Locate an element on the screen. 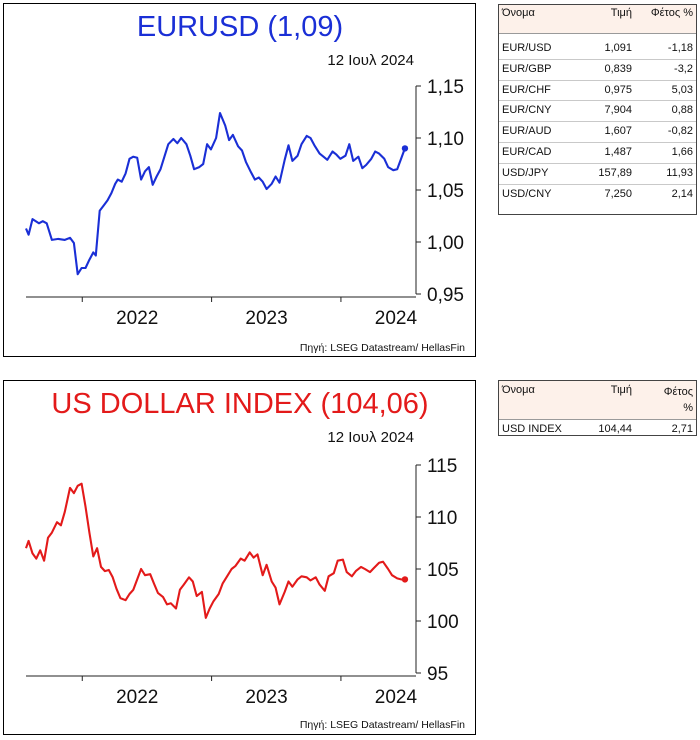 The height and width of the screenshot is (740, 700). cell-name: USD INDEX is located at coordinates (532, 429).